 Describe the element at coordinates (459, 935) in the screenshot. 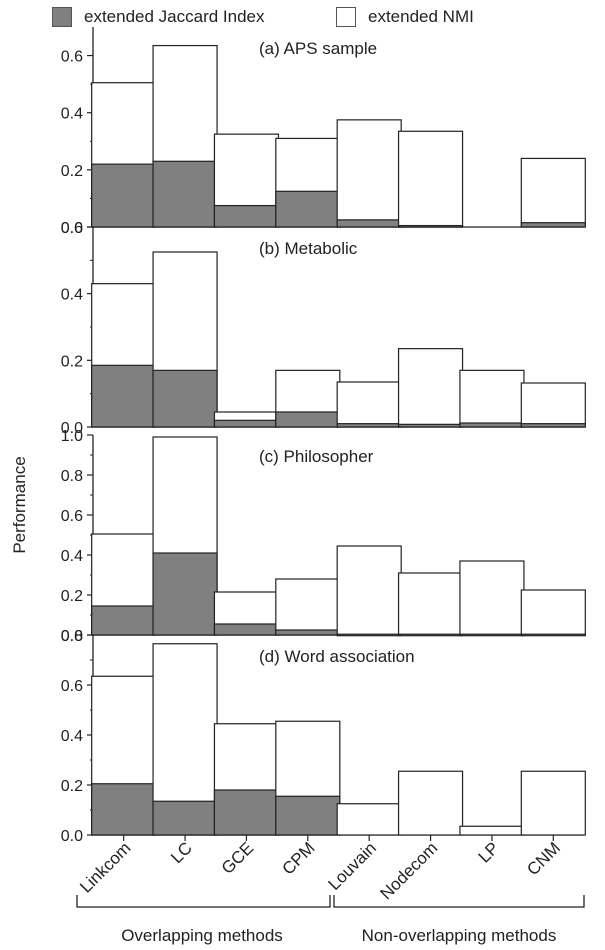

I see `group-label-non-overlapping: Non-overlapping methods` at that location.